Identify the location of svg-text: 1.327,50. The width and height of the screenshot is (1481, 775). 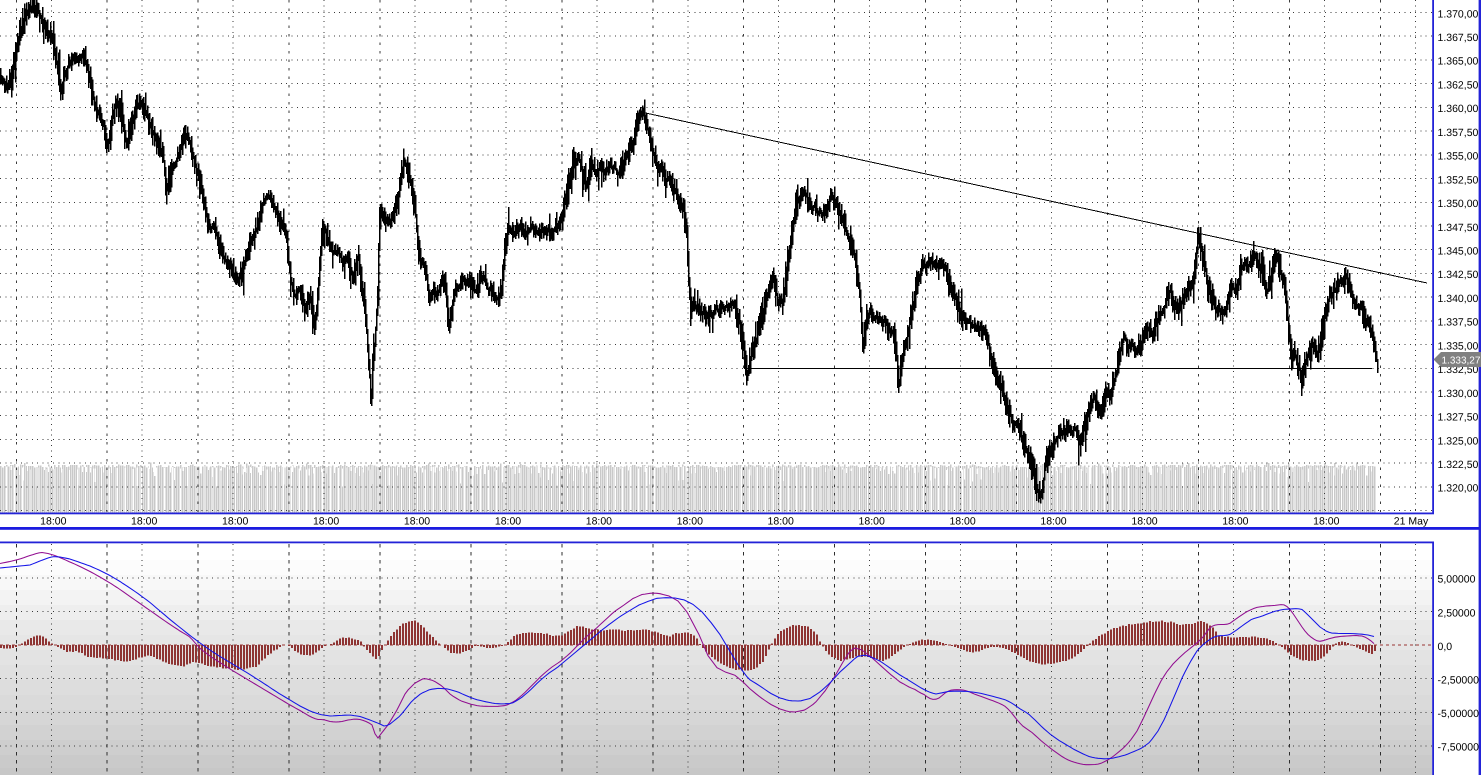
(1458, 418).